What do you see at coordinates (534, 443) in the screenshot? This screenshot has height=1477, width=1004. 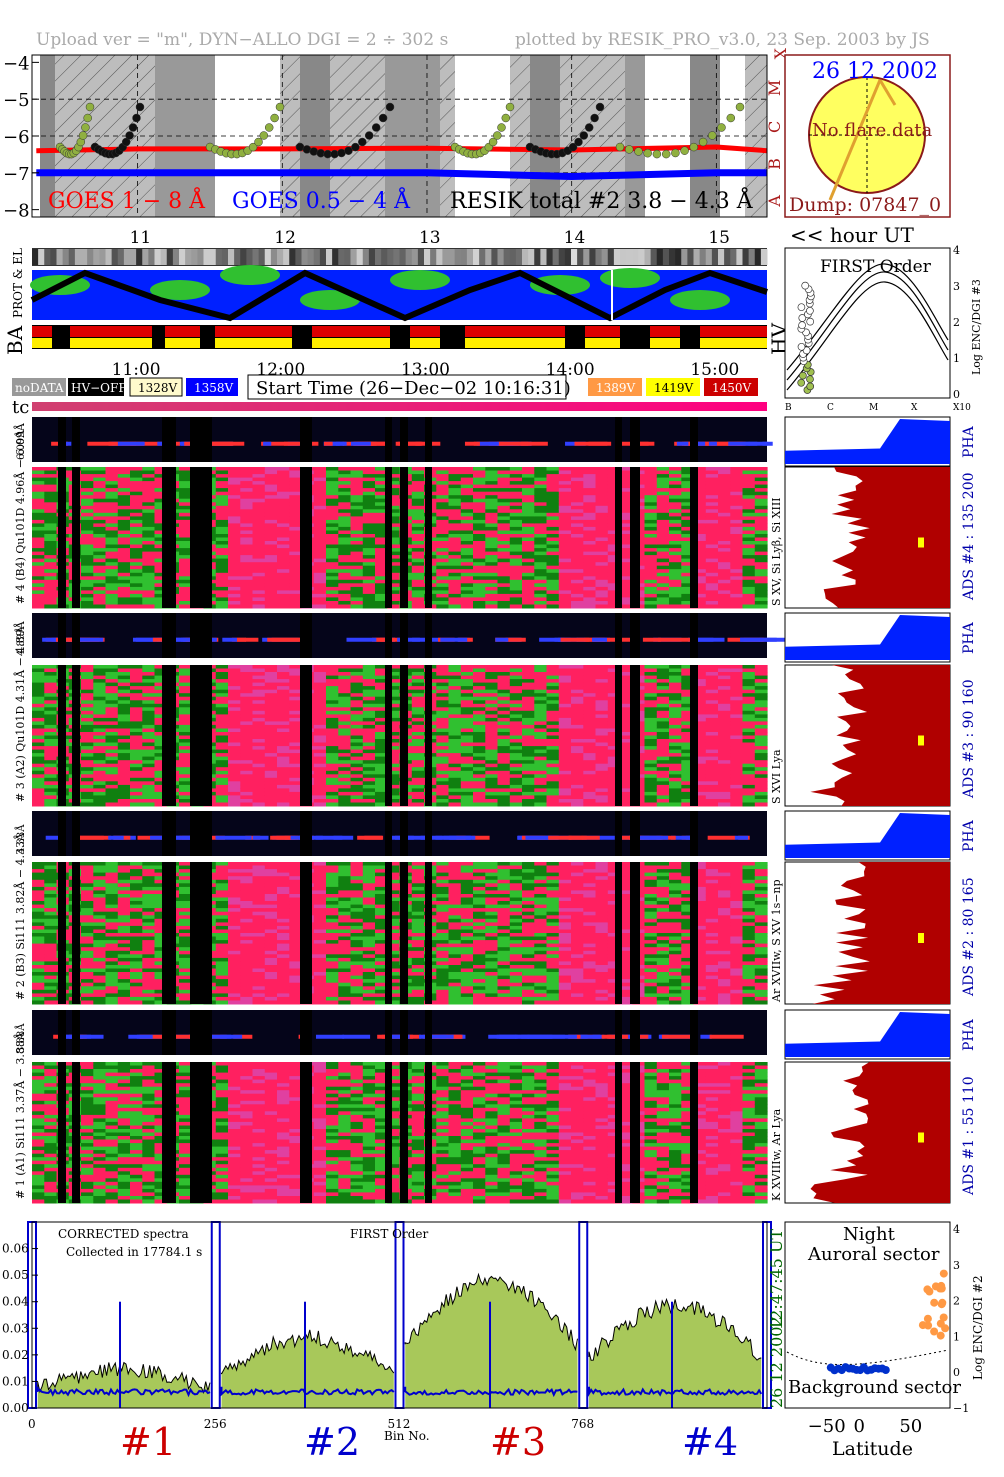 I see `pha-strip-mark` at bounding box center [534, 443].